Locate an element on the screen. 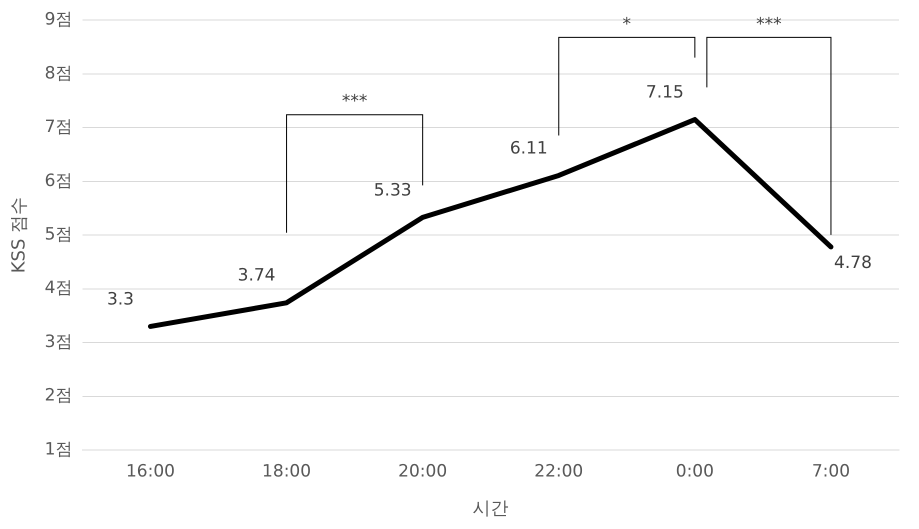 This screenshot has width=919, height=529. x-axis-title: 시간 is located at coordinates (490, 508).